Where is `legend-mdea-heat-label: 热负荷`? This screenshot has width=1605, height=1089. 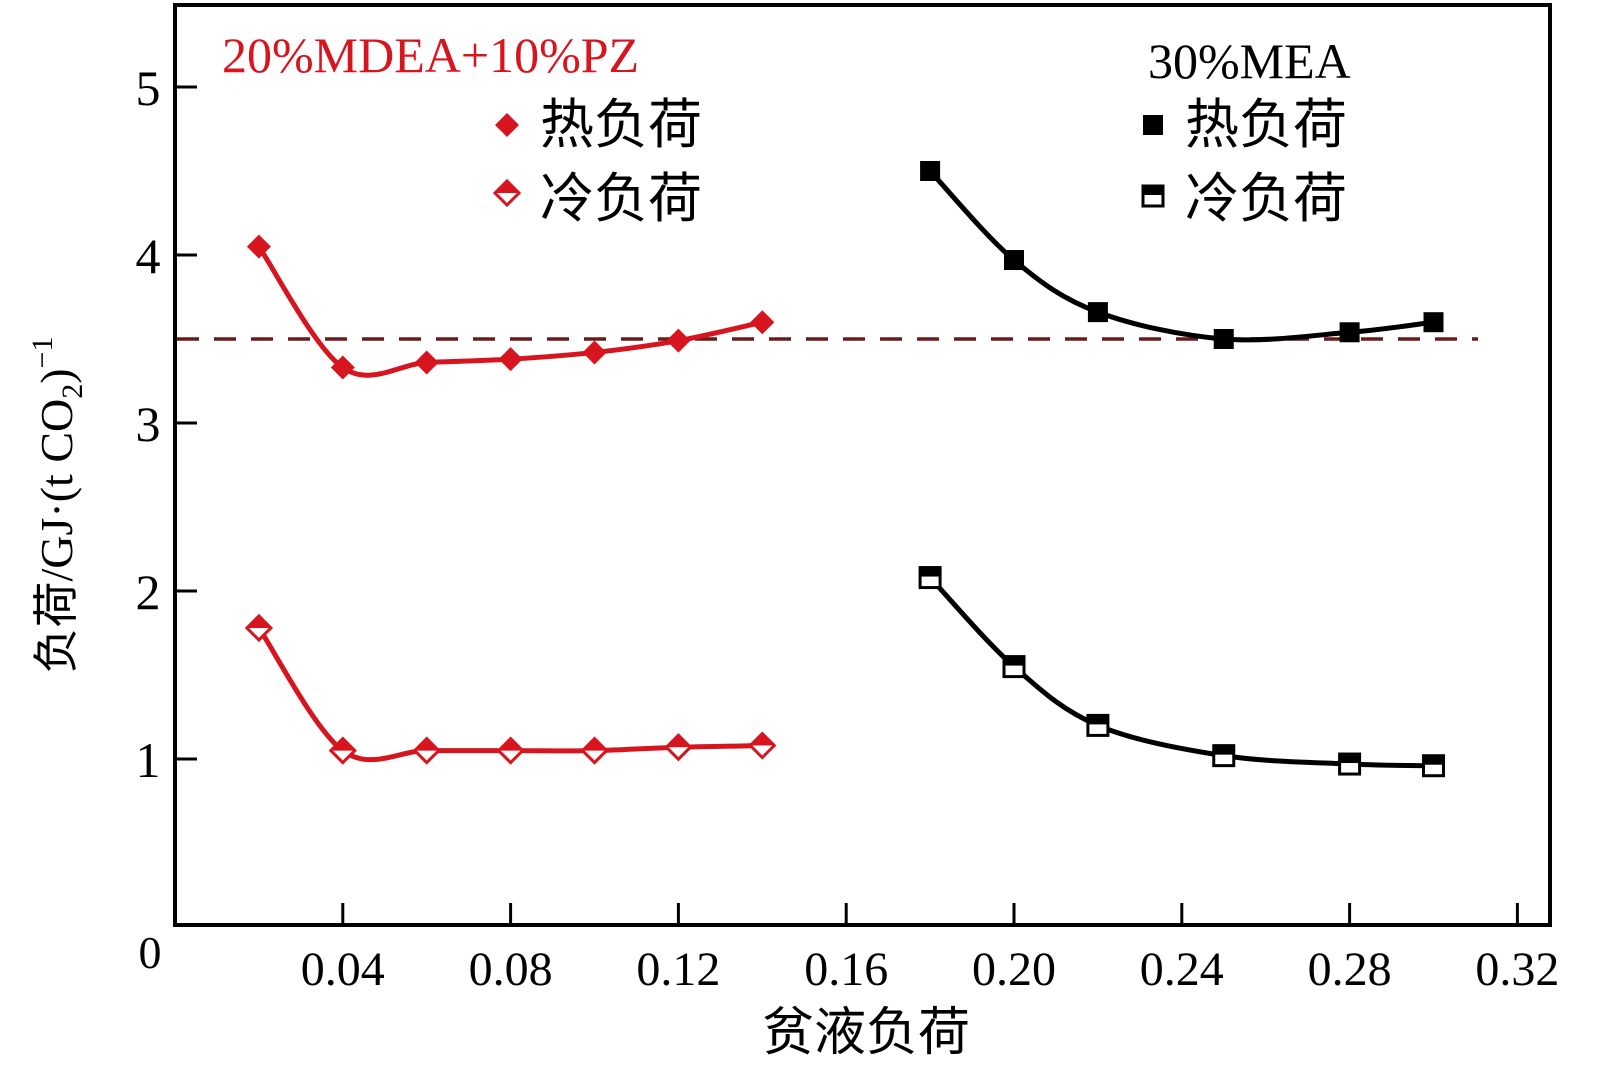
legend-mdea-heat-label: 热负荷 is located at coordinates (621, 125).